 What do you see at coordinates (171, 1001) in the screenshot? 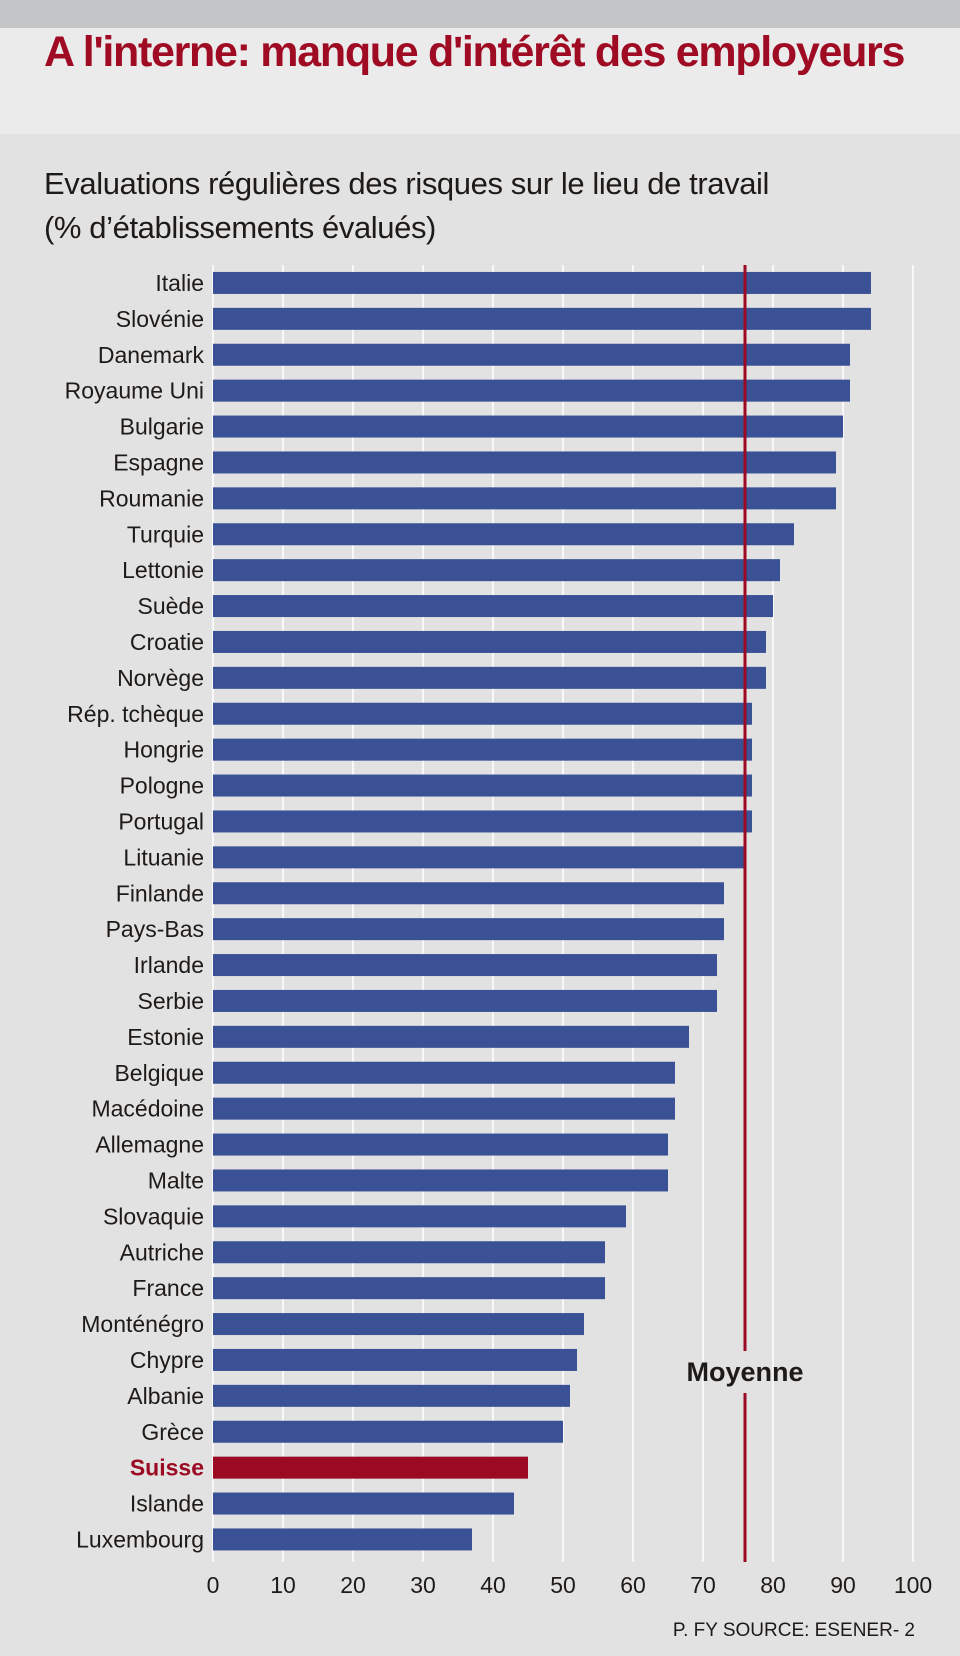
I see `category-label: Serbie` at bounding box center [171, 1001].